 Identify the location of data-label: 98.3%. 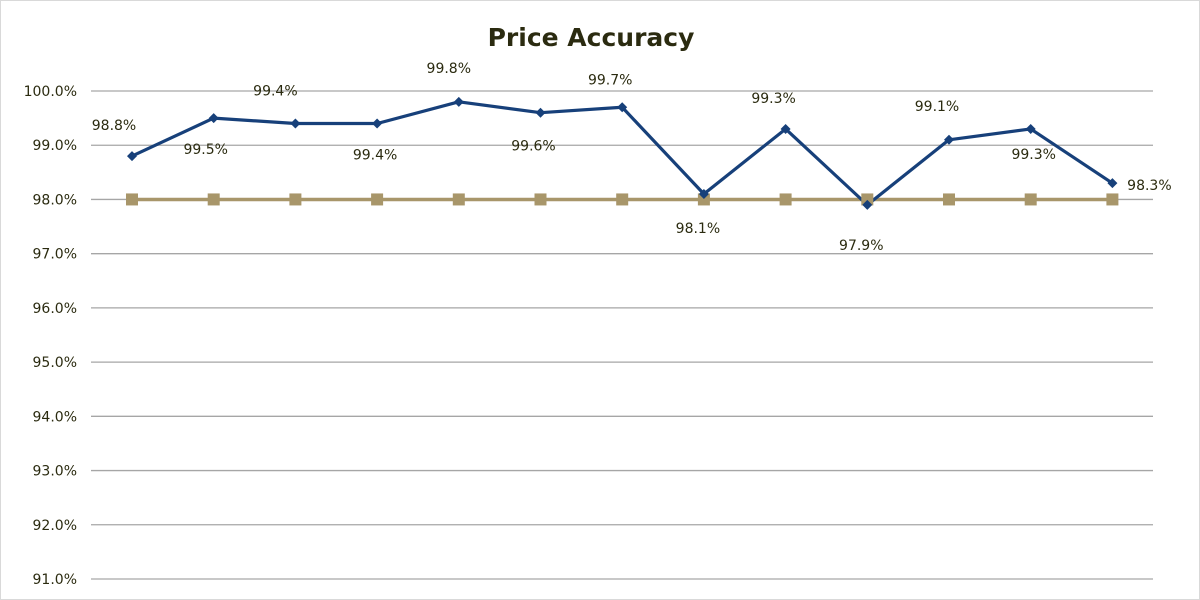
(1149, 186).